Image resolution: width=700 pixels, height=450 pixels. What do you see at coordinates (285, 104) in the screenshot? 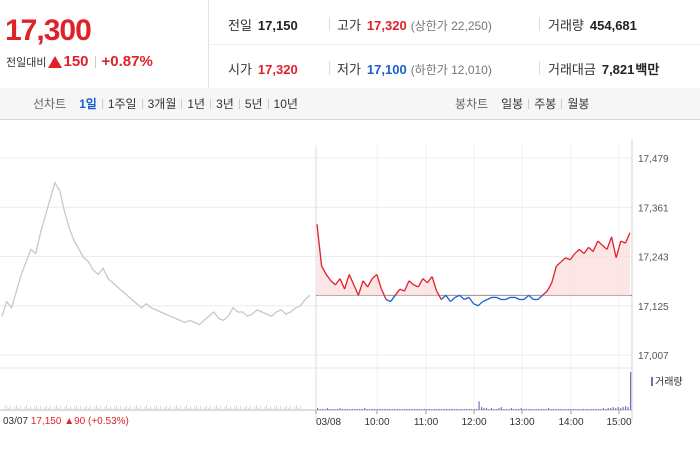
I see `tab-10y: 10년` at bounding box center [285, 104].